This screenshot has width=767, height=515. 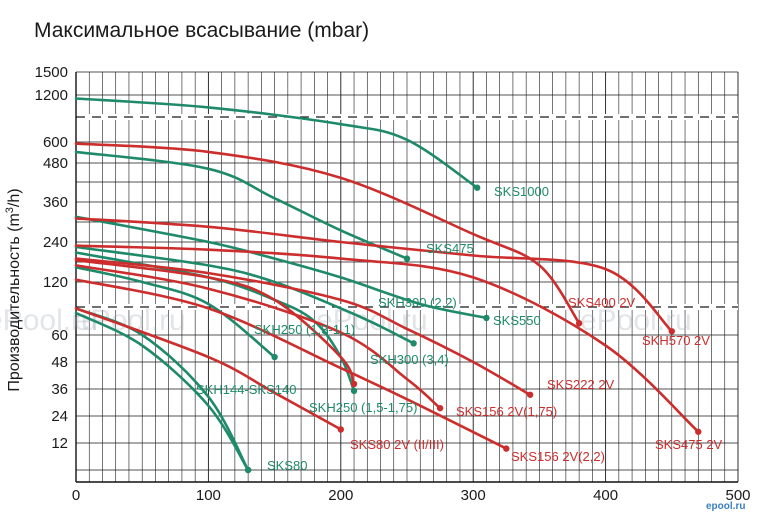 What do you see at coordinates (602, 302) in the screenshot?
I see `curve-label: SKS400 2V` at bounding box center [602, 302].